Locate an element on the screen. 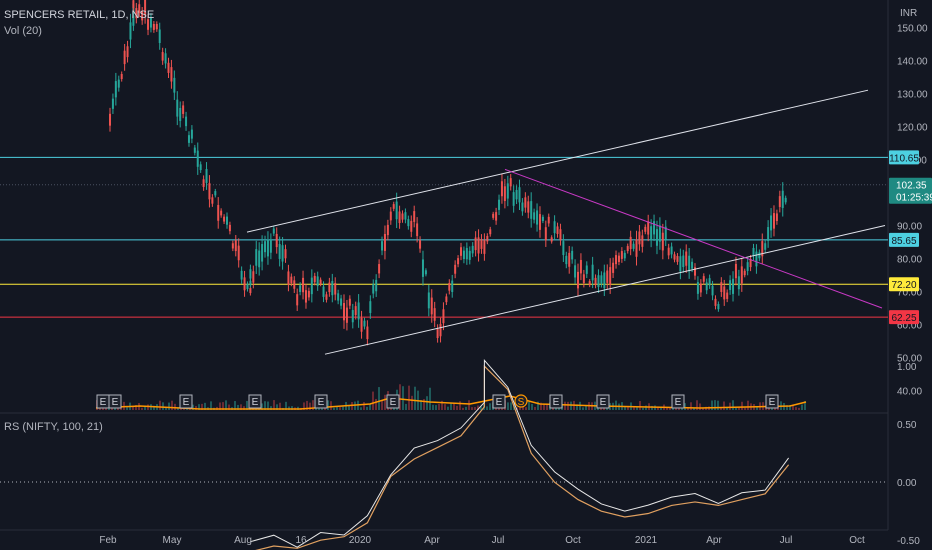 The height and width of the screenshot is (550, 932). level-tag is located at coordinates (904, 157).